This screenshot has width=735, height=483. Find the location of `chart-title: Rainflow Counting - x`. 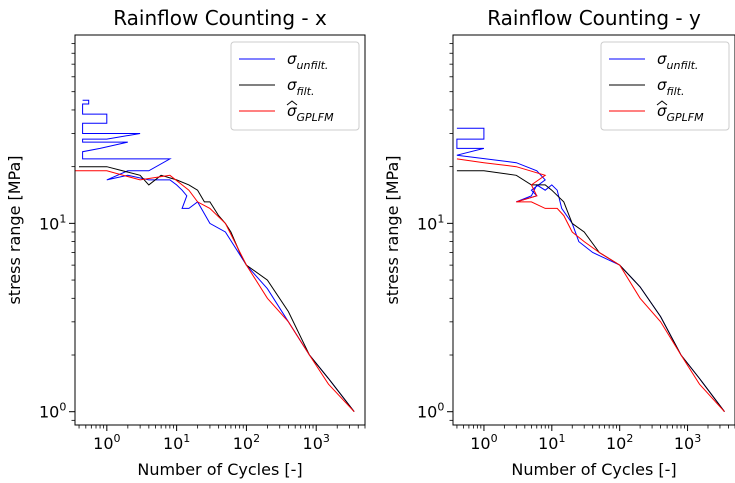

chart-title: Rainflow Counting - x is located at coordinates (220, 18).